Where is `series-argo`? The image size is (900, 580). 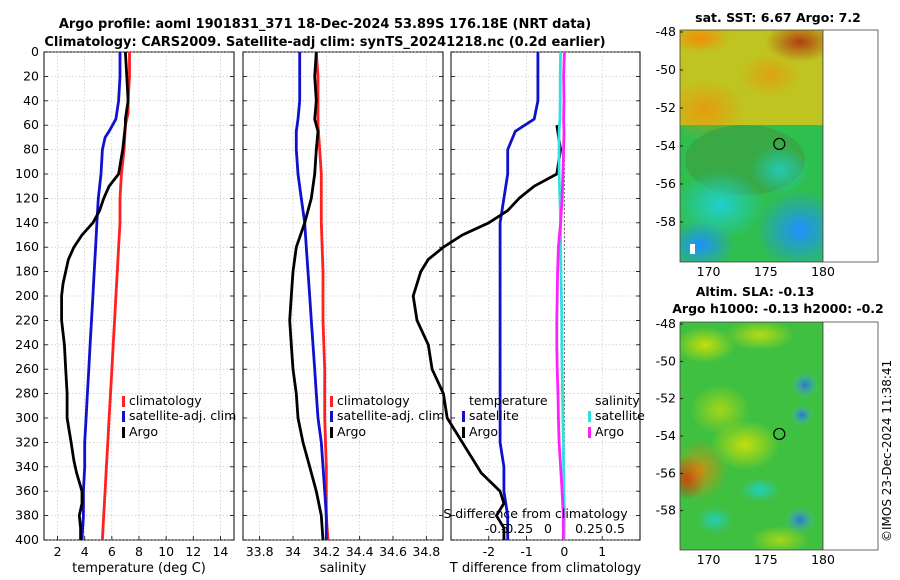
series-argo is located at coordinates (95, 295).